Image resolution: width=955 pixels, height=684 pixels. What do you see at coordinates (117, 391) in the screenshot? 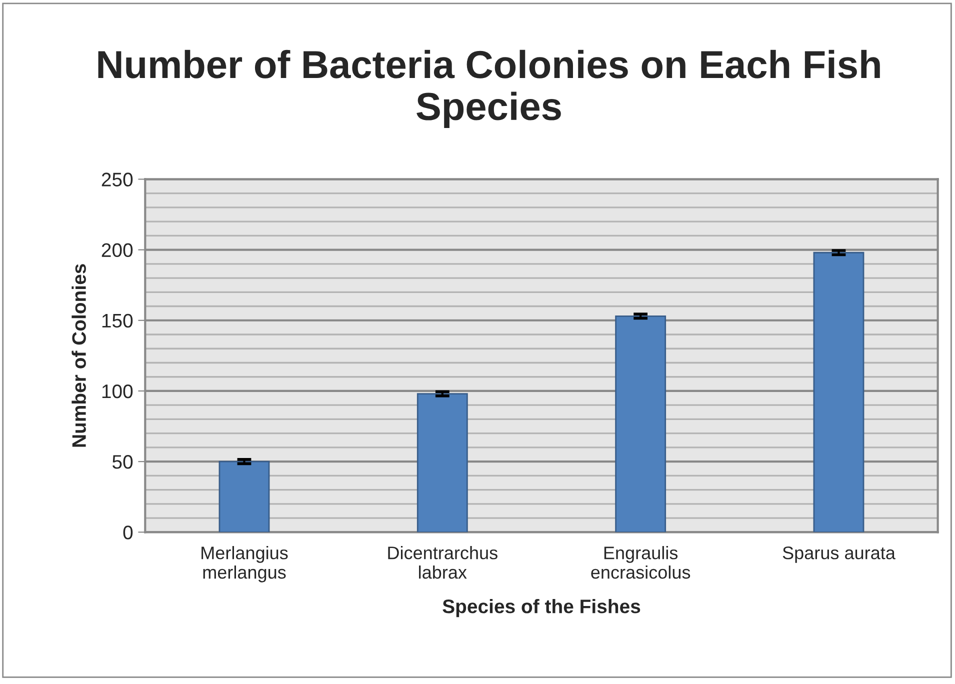
I see `y-tick-label: 100` at bounding box center [117, 391].